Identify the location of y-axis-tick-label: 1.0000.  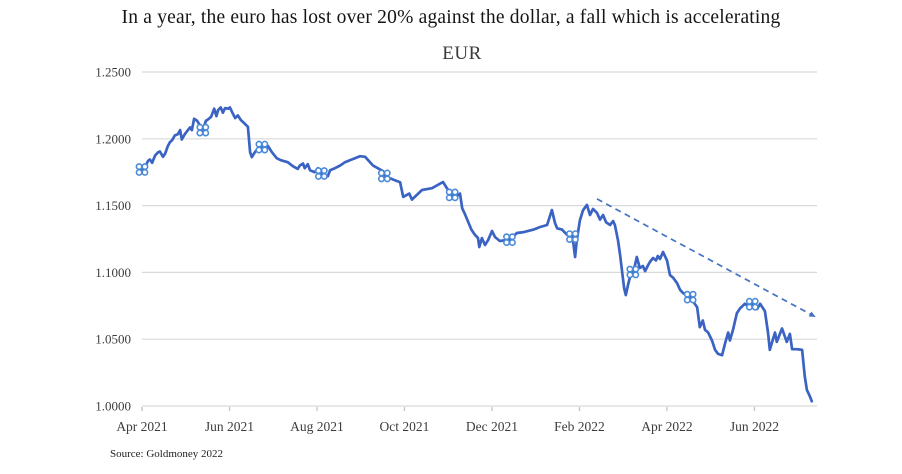
(113, 406).